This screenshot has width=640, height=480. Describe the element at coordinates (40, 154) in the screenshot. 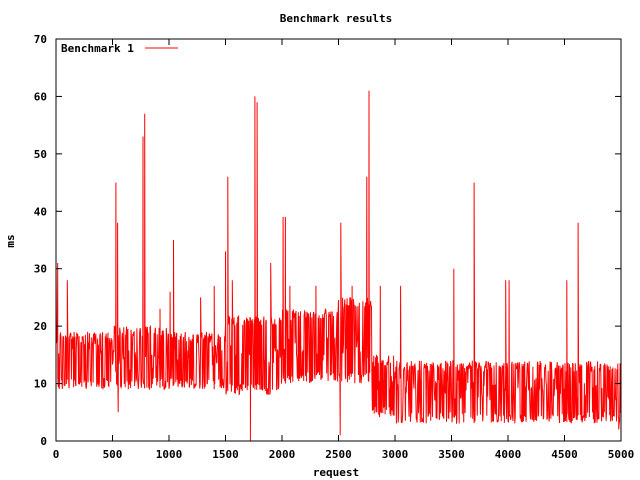

I see `y-tick-label: 50` at that location.